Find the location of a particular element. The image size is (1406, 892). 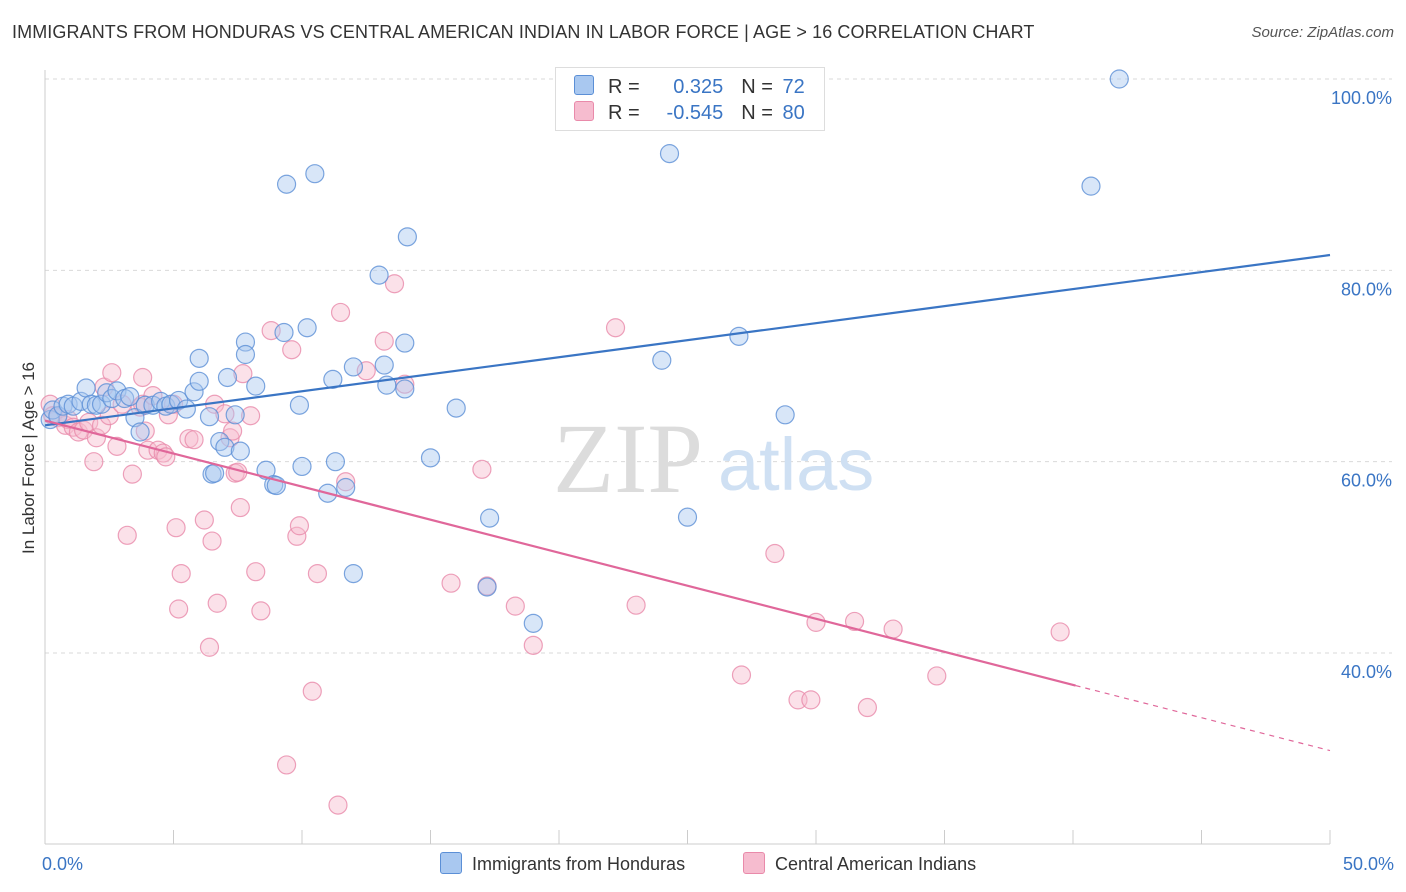

legend-row-honduras: R = 0.325 N = 72 is located at coordinates (689, 87).